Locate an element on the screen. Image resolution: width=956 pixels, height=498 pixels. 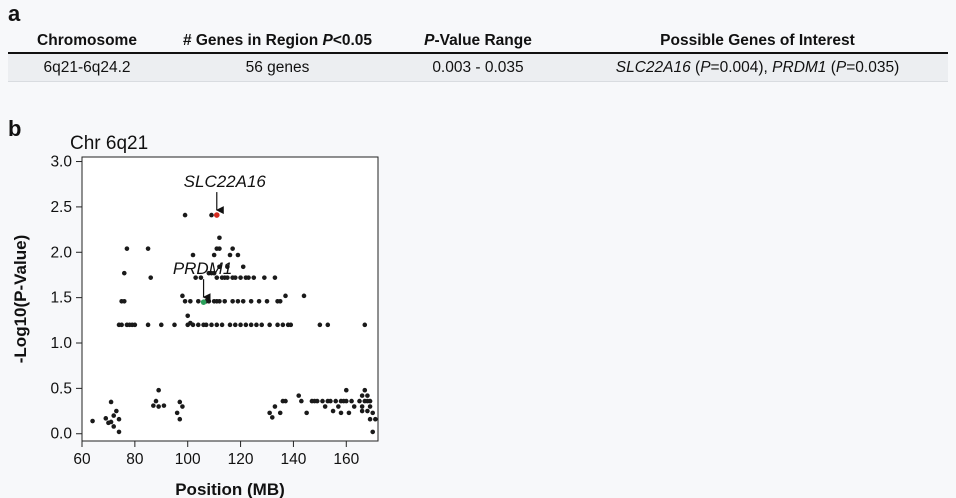
header-pvalue-range: P-Value Range is located at coordinates (478, 41).